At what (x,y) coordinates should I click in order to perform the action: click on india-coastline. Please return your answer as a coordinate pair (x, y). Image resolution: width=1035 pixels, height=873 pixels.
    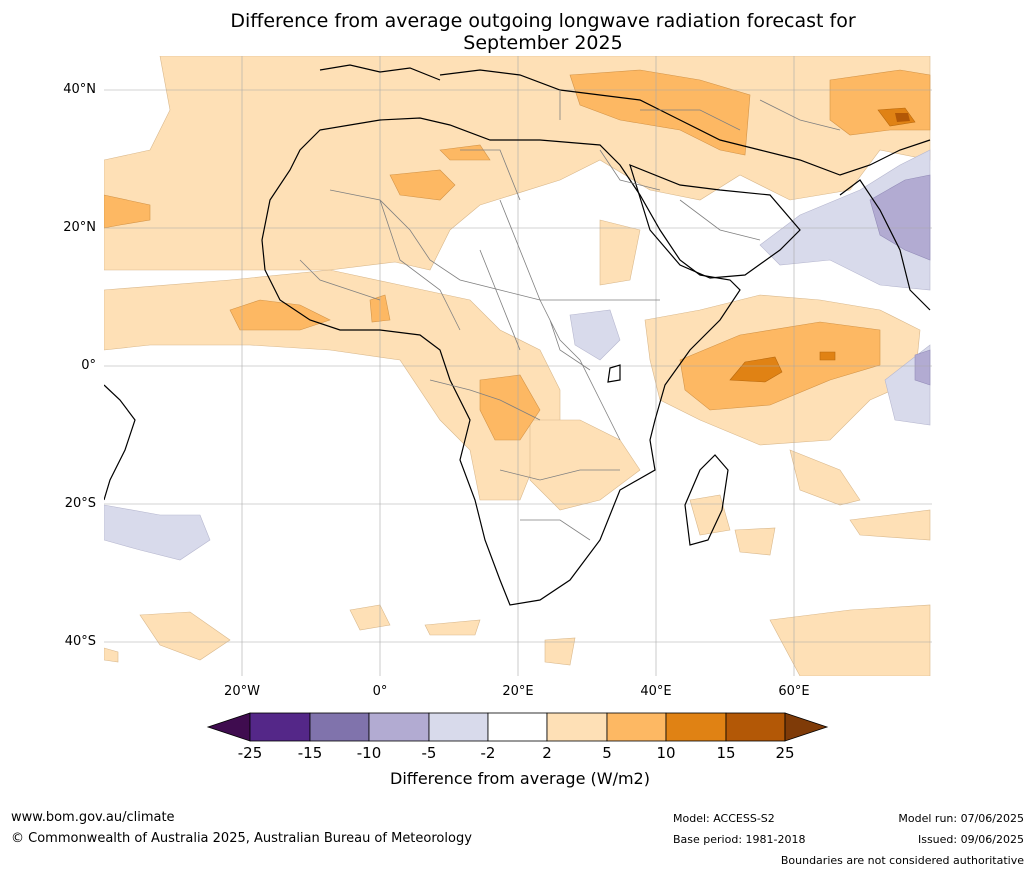
    Looking at the image, I should click on (885, 245).